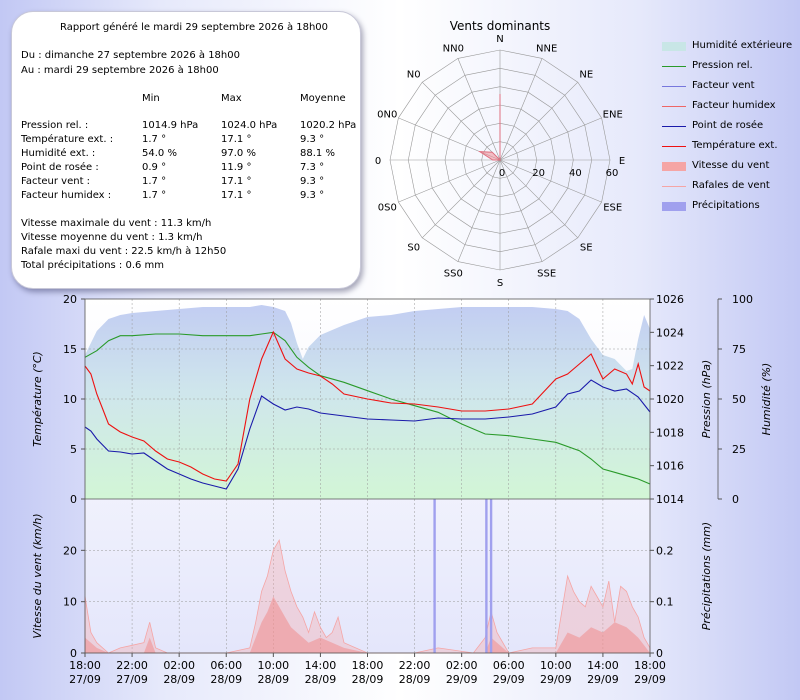 The image size is (800, 700). Describe the element at coordinates (120, 70) in the screenshot. I see `period-to: Au : mardi 29 septembre 2026 à 18h00` at that location.